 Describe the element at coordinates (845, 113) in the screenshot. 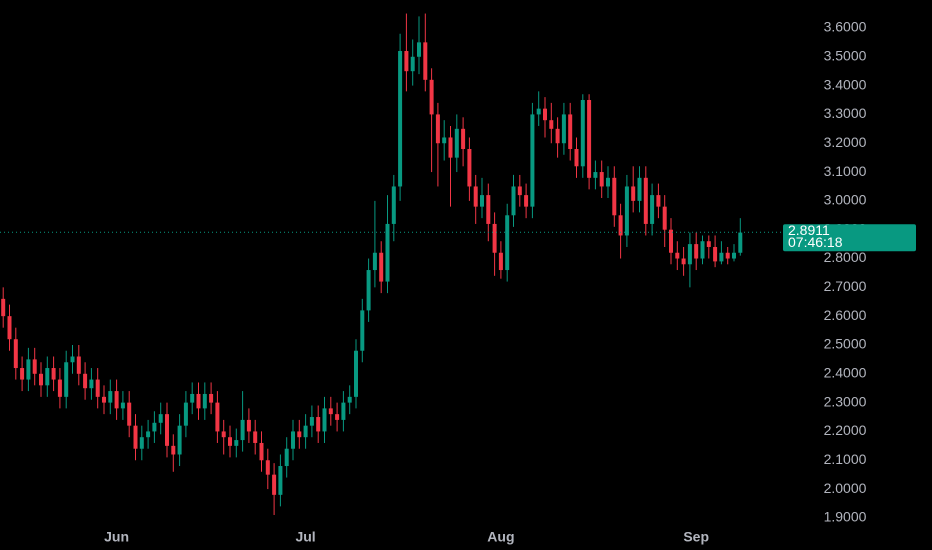

I see `y-tick-label: 3.3000` at that location.